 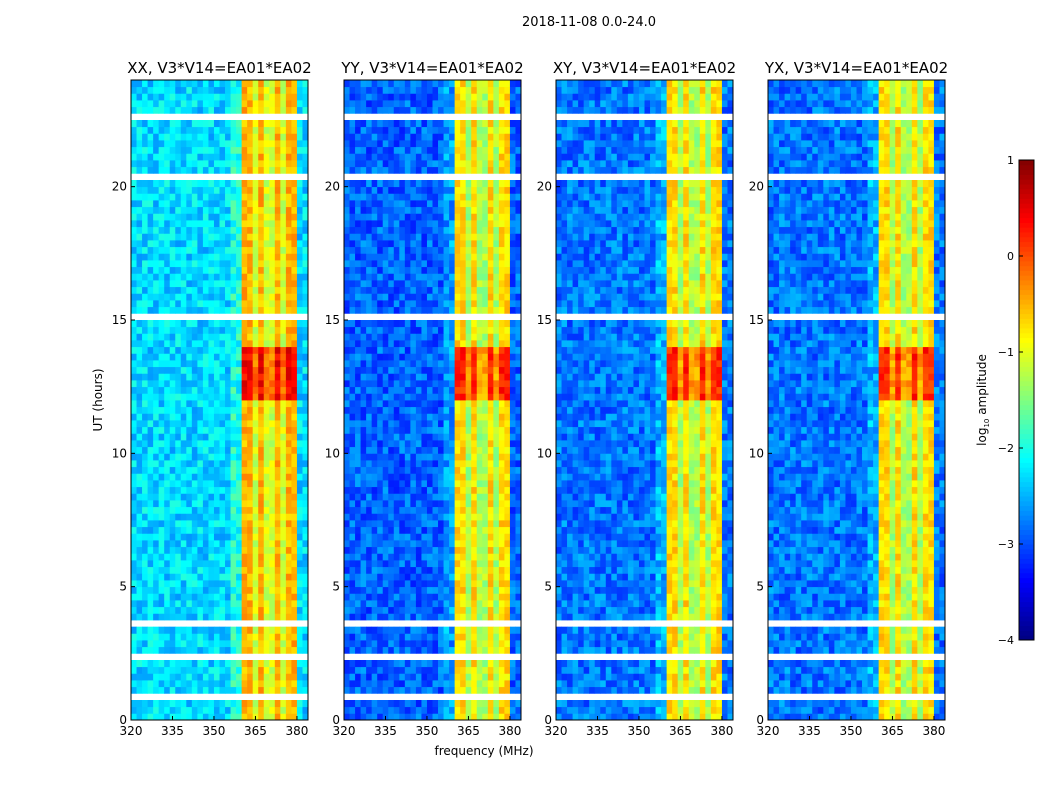 I want to click on y-tick-label: 20, so click(x=119, y=187).